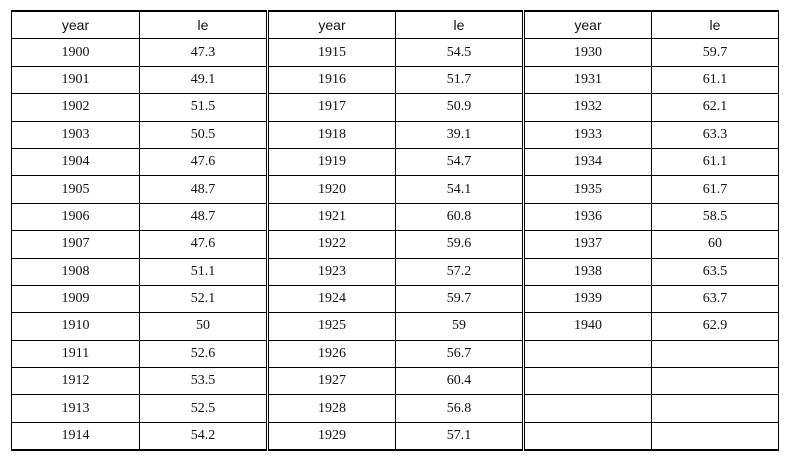  Describe the element at coordinates (459, 52) in the screenshot. I see `le-cell: 54.5` at that location.